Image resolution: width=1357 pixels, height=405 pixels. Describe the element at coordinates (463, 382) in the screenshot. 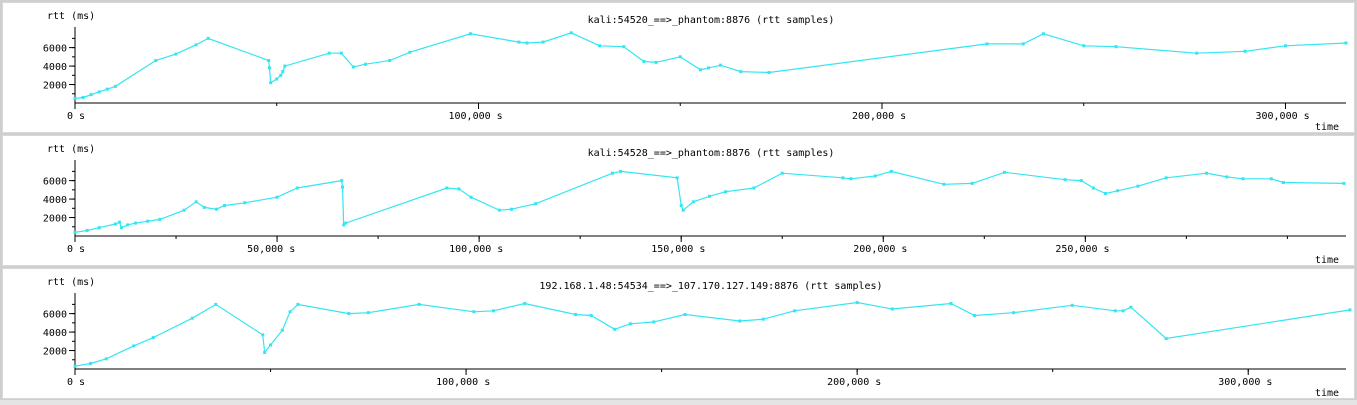

I see `x-tick-label: 100,000 s` at that location.